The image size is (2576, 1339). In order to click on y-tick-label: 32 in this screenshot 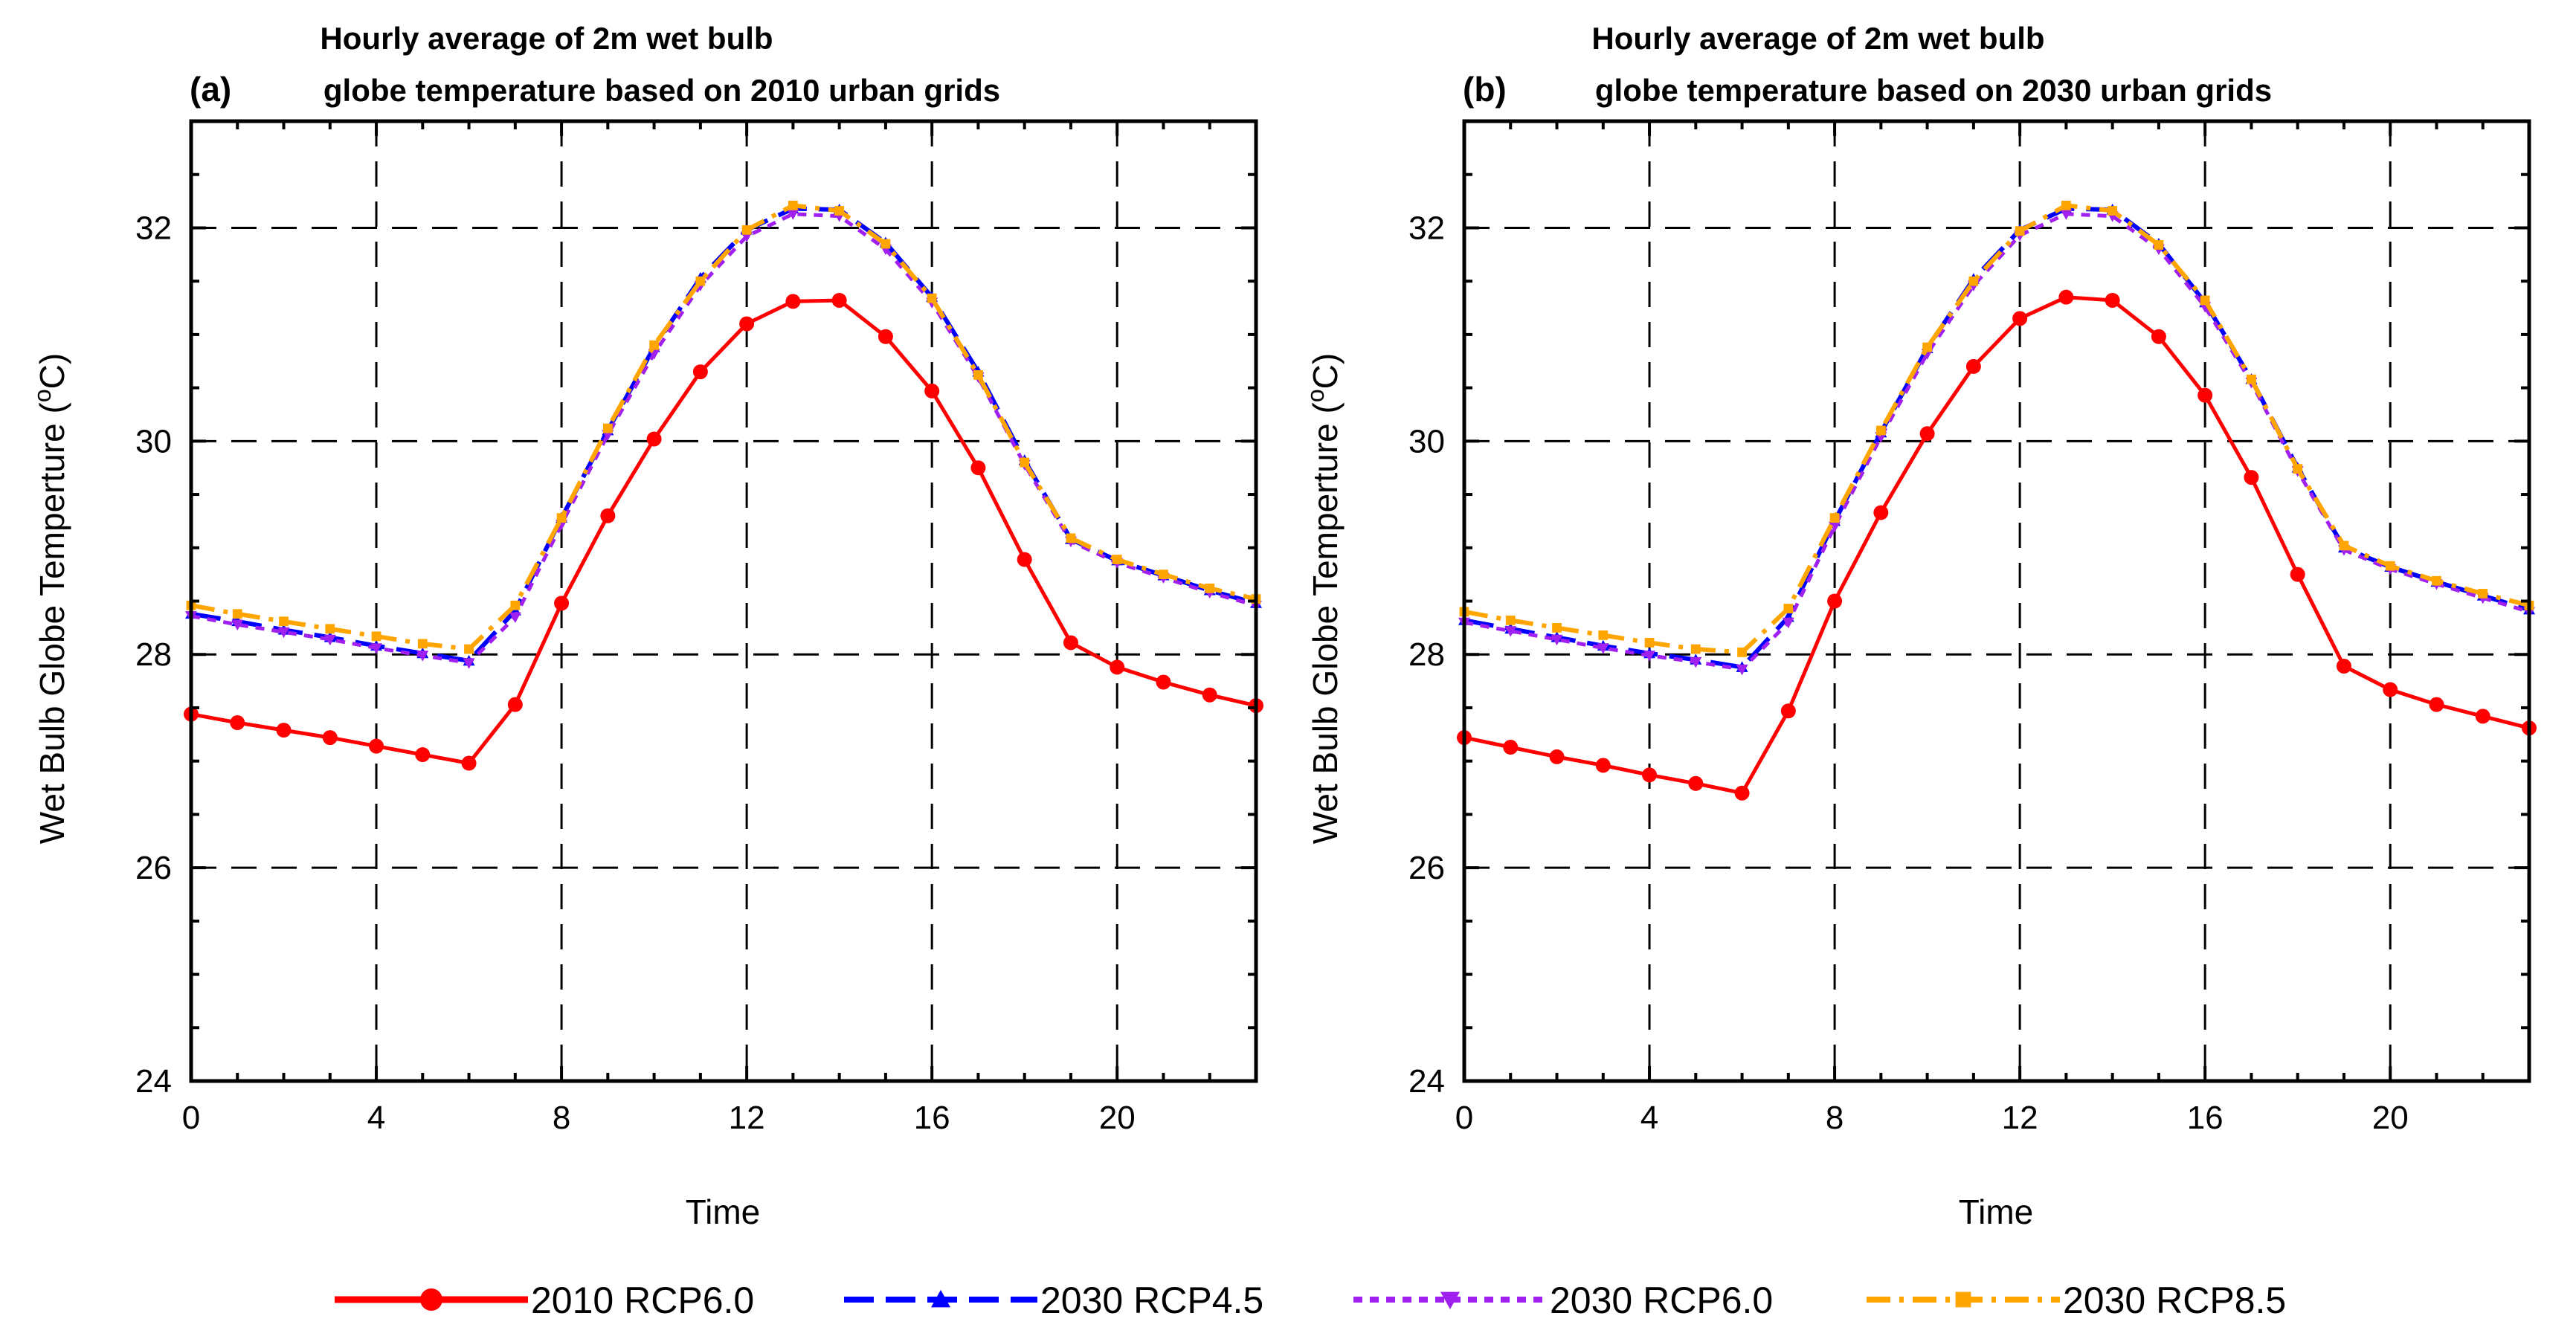, I will do `click(1426, 228)`.